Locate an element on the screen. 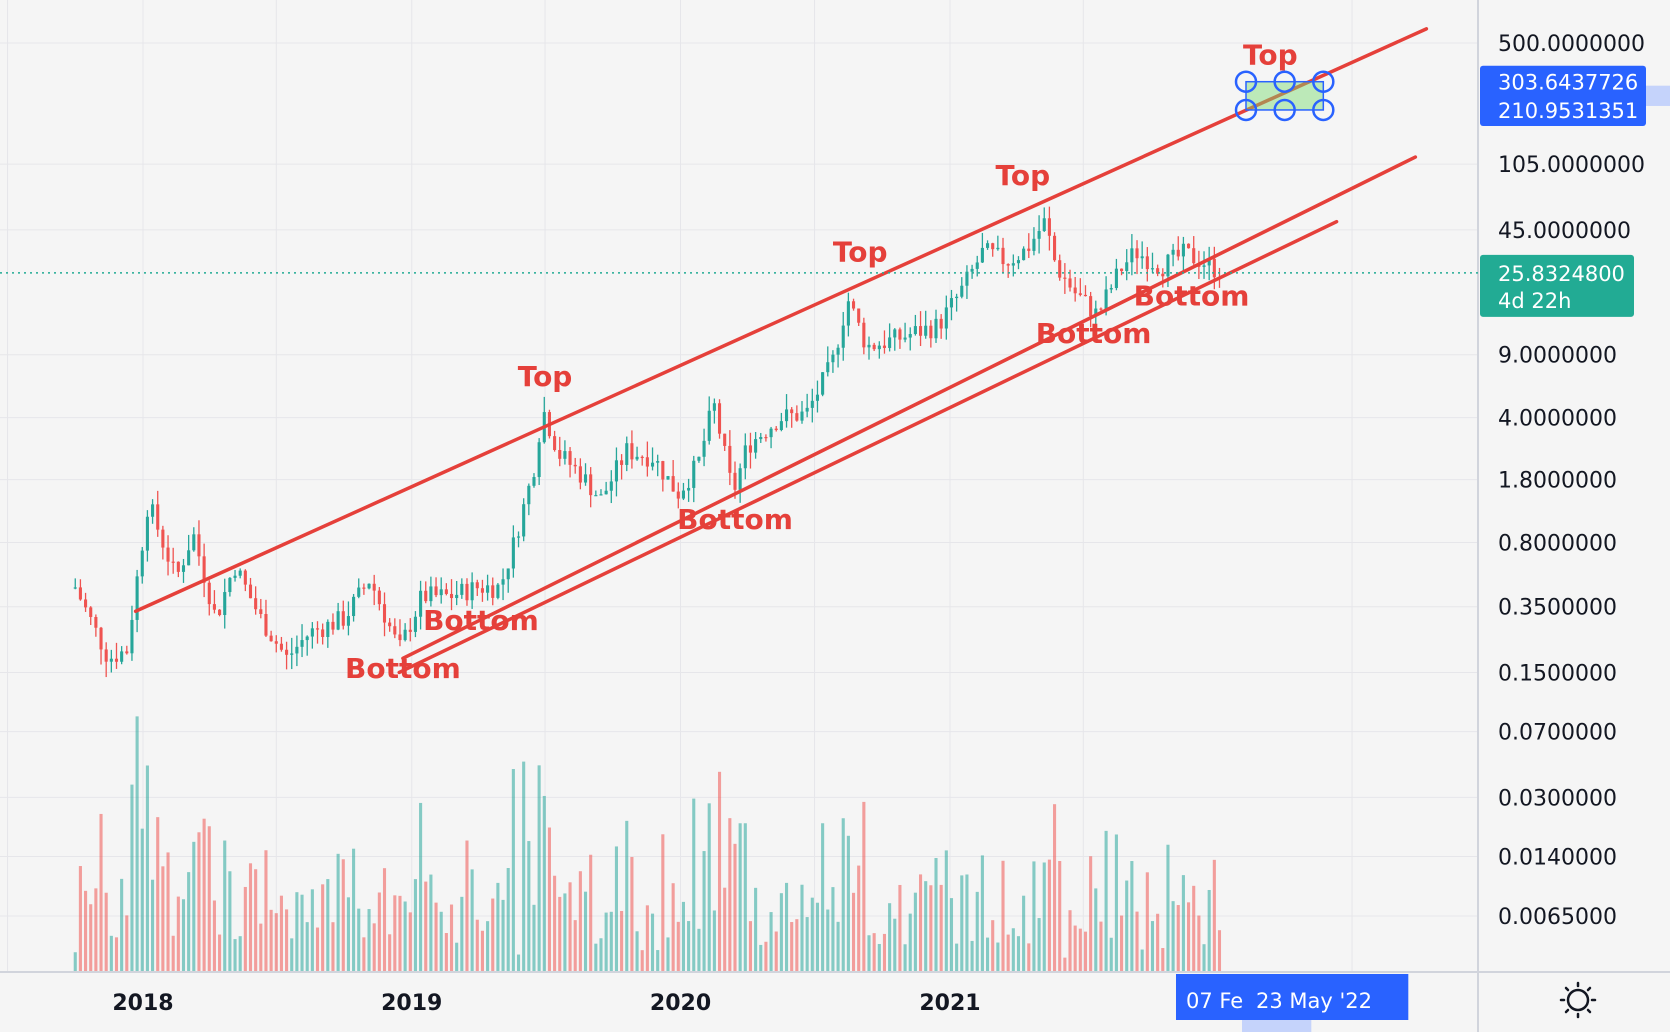  time-axis: 2018 2019 2020 2021 is located at coordinates (546, 1003).